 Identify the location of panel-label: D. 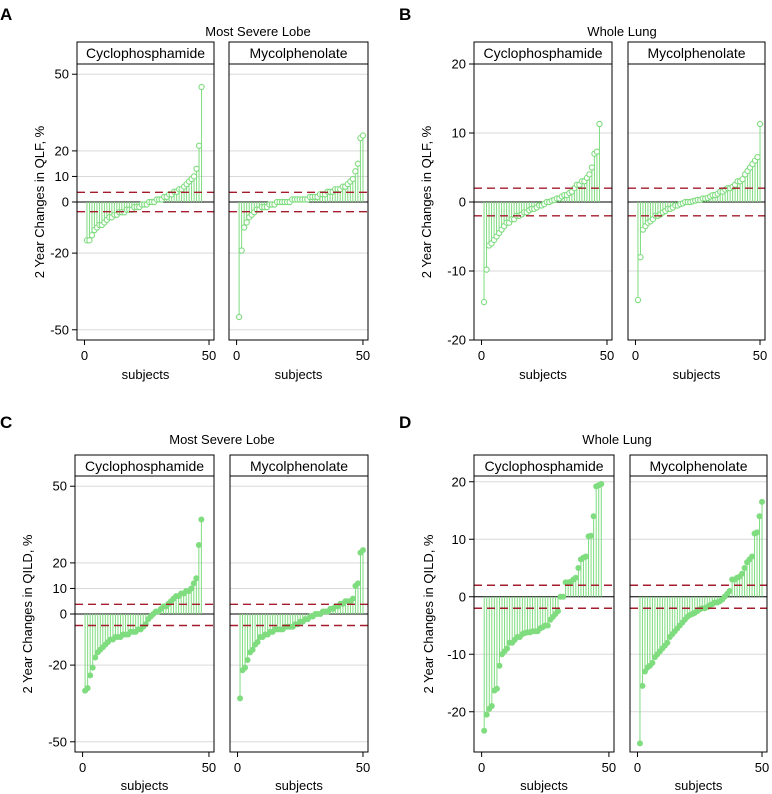
(405, 422).